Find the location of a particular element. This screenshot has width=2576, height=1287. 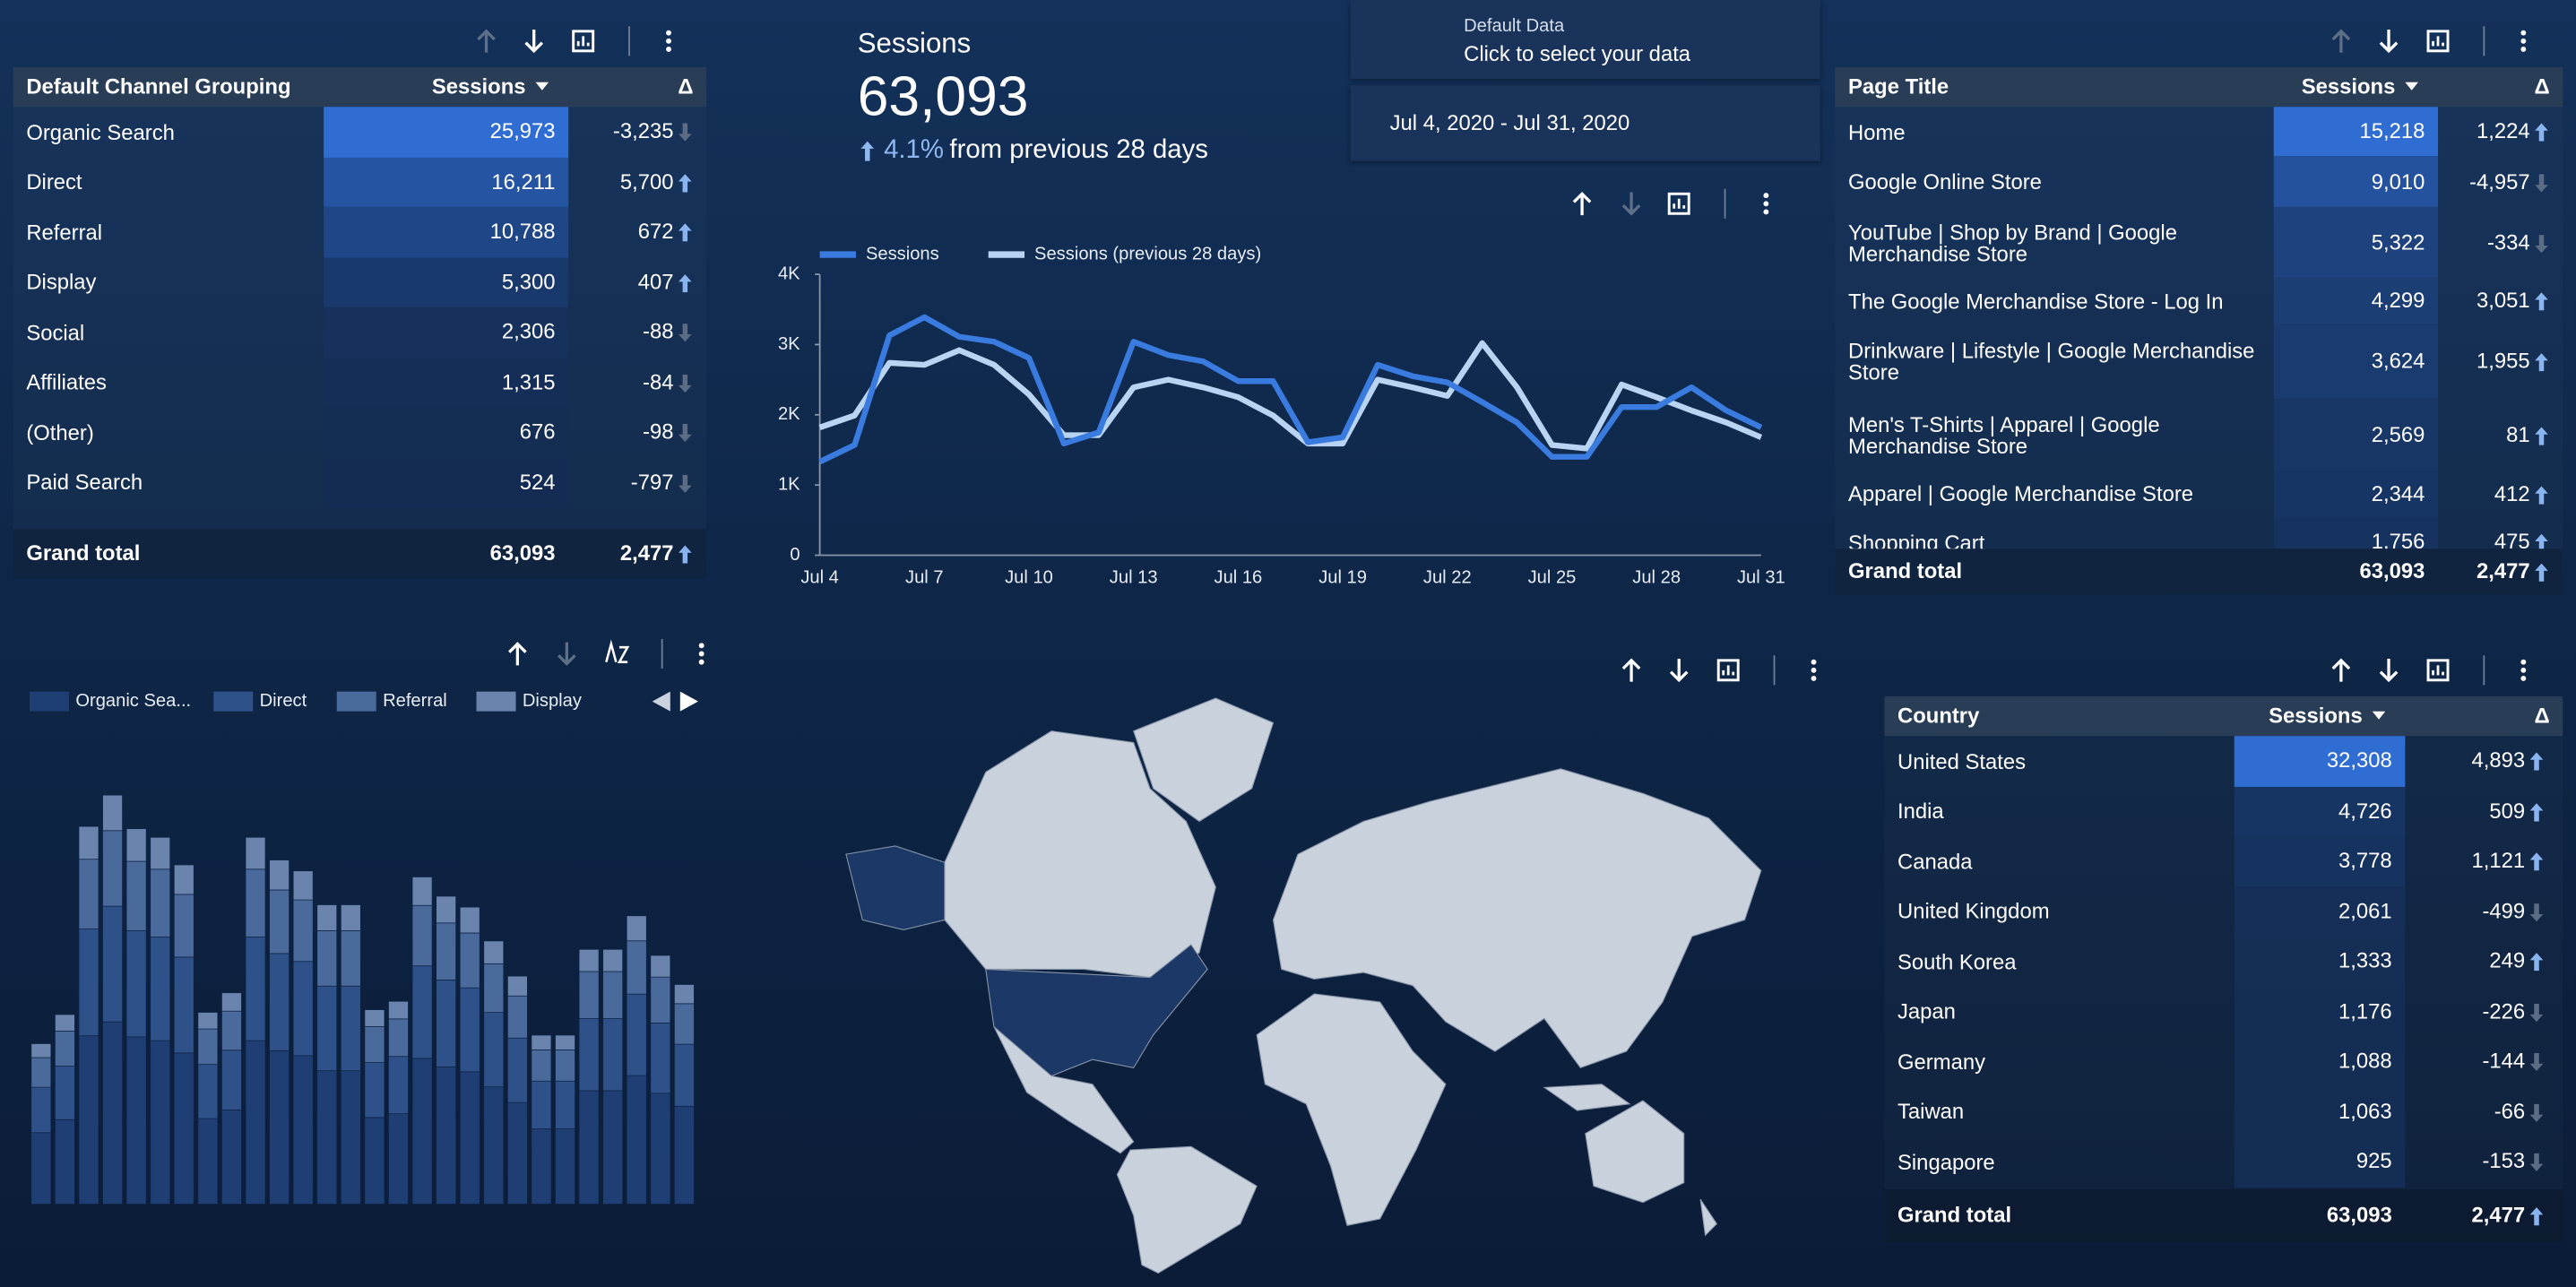

cell-delta: -797 is located at coordinates (652, 481).